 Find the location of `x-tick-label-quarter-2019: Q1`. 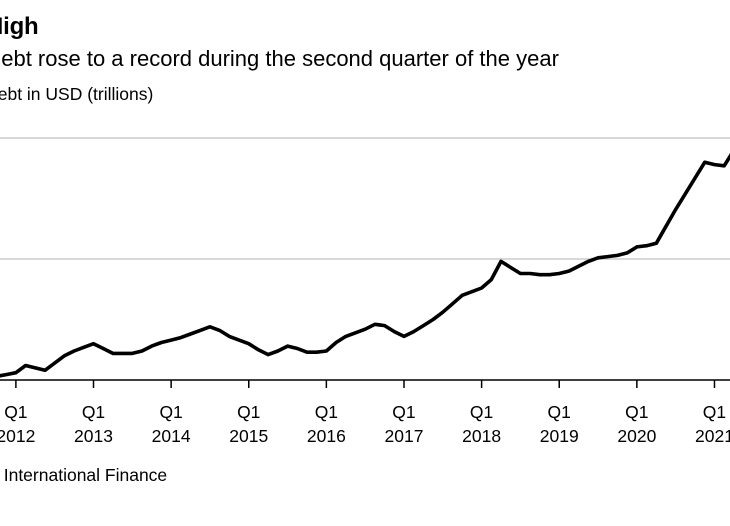

x-tick-label-quarter-2019: Q1 is located at coordinates (559, 412).